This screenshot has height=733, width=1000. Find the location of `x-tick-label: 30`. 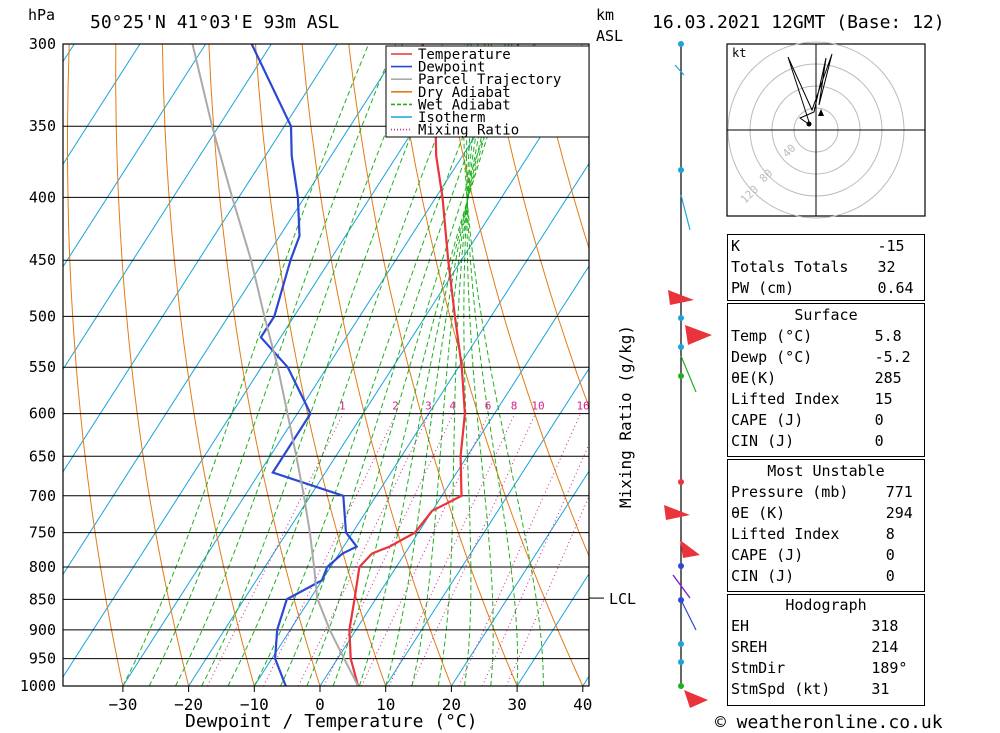

x-tick-label: 30 is located at coordinates (516, 704).